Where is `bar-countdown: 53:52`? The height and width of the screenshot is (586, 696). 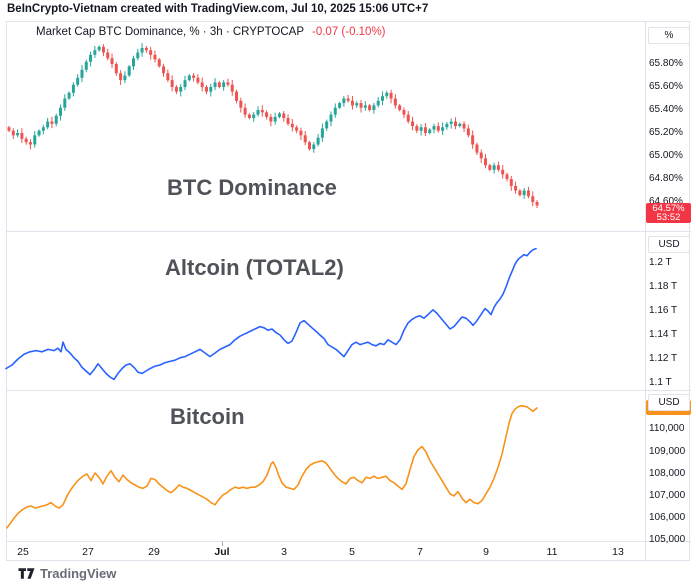 bar-countdown: 53:52 is located at coordinates (668, 217).